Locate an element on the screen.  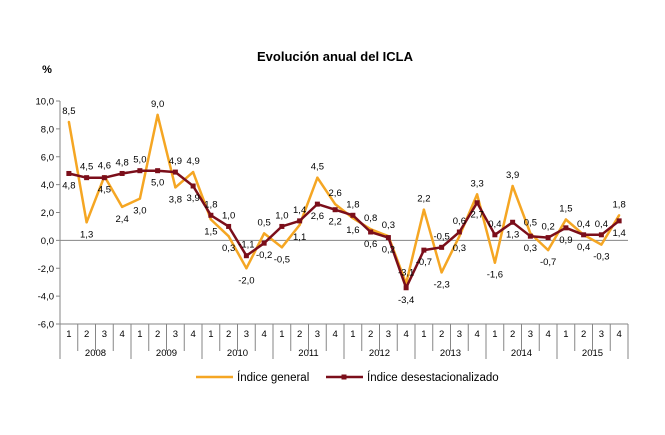
data-label-indice-general: 8,5 is located at coordinates (68, 111).